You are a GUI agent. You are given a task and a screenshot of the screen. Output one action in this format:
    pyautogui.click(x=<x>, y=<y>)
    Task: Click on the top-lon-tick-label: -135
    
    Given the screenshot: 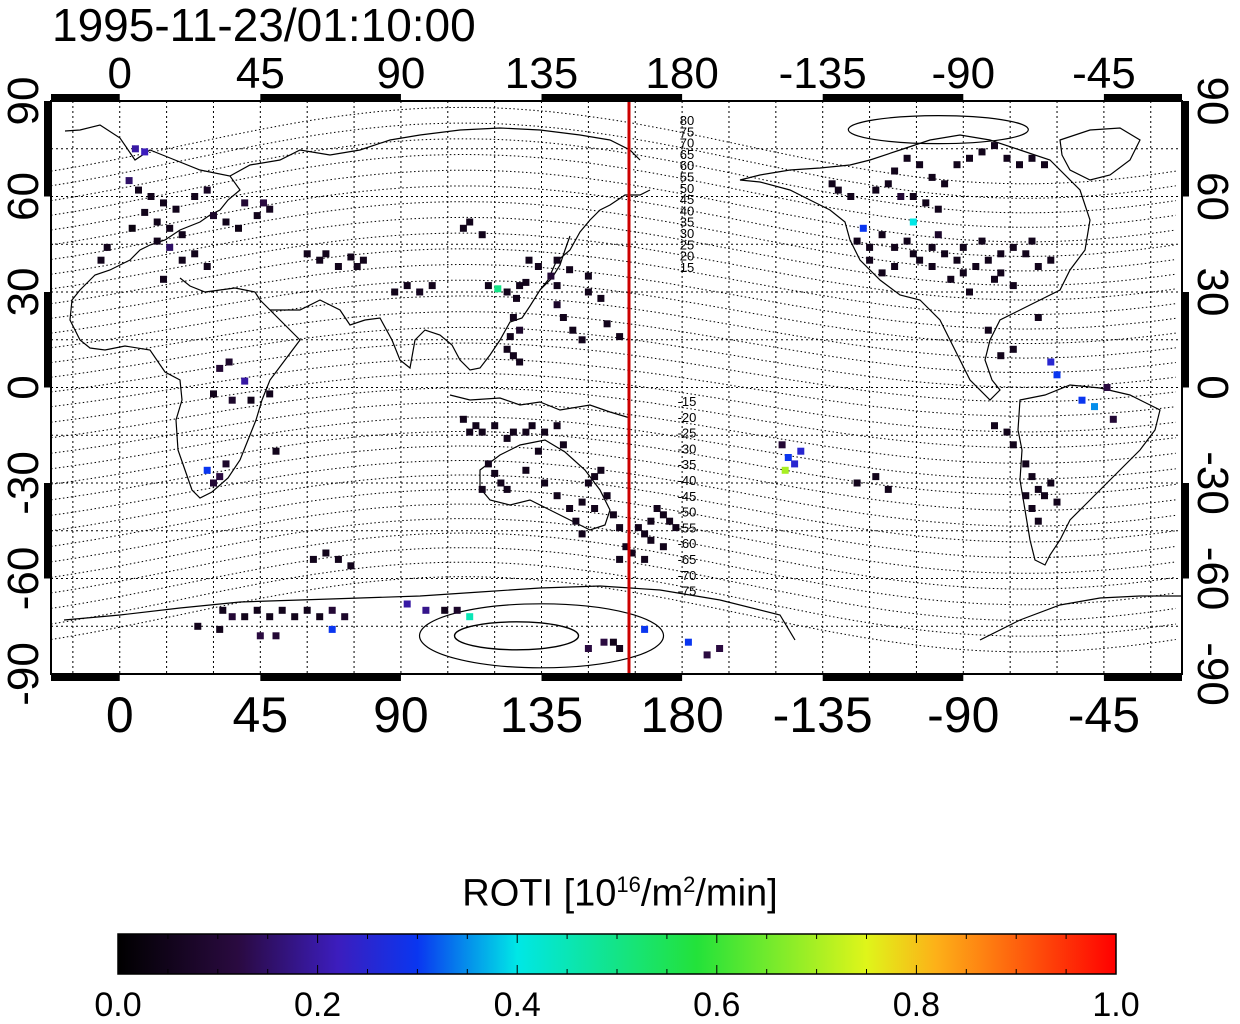 What is the action you would take?
    pyautogui.click(x=823, y=73)
    